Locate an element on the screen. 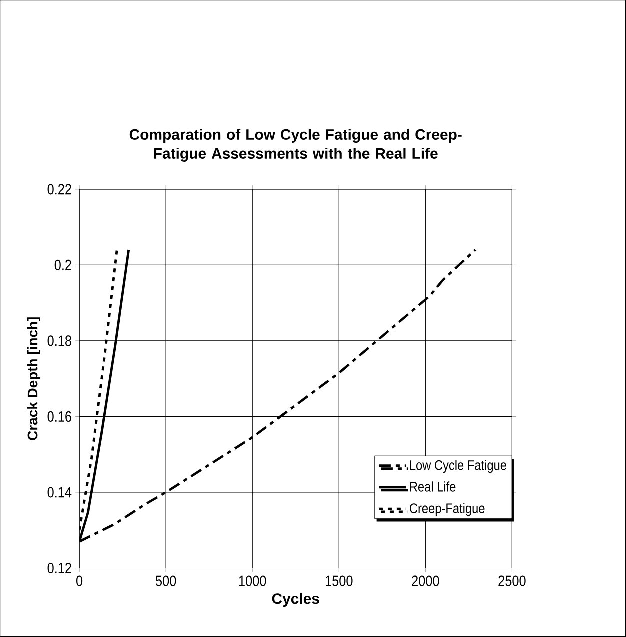 The height and width of the screenshot is (637, 626). chart-title: Comparation of Low Cycle Fatigue and Creep-Fatigue Assessments with the Real Life is located at coordinates (296, 145).